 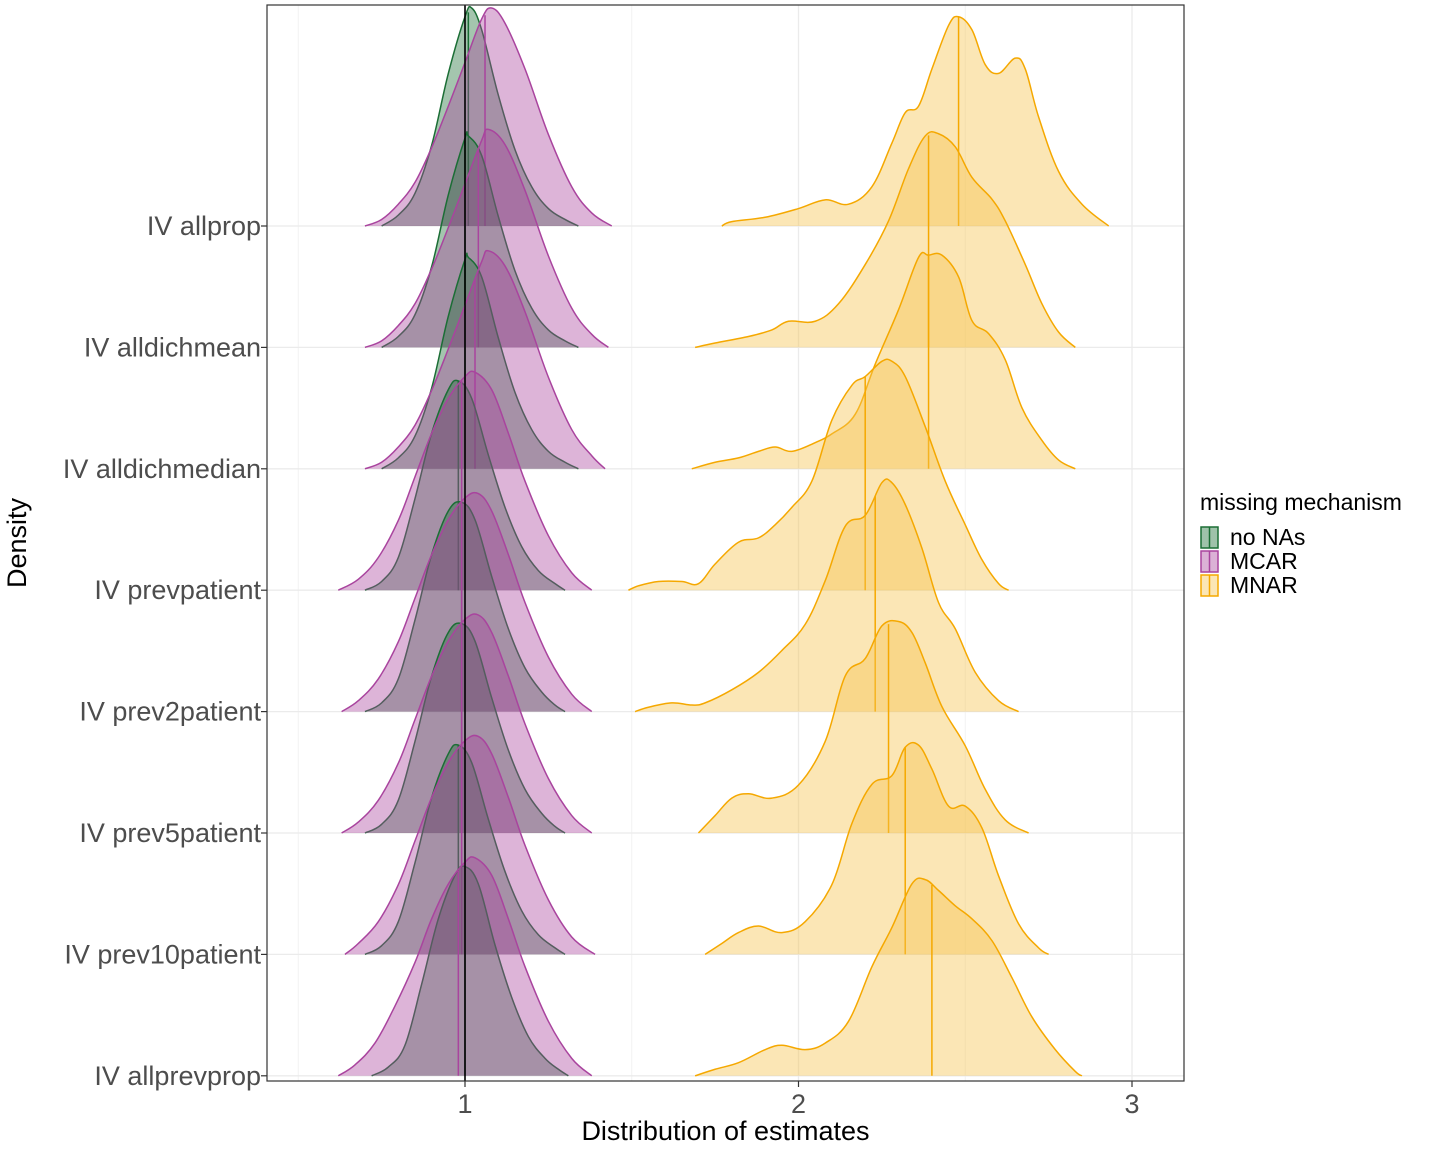 I want to click on legend-title: missing mechanism, so click(x=1301, y=502).